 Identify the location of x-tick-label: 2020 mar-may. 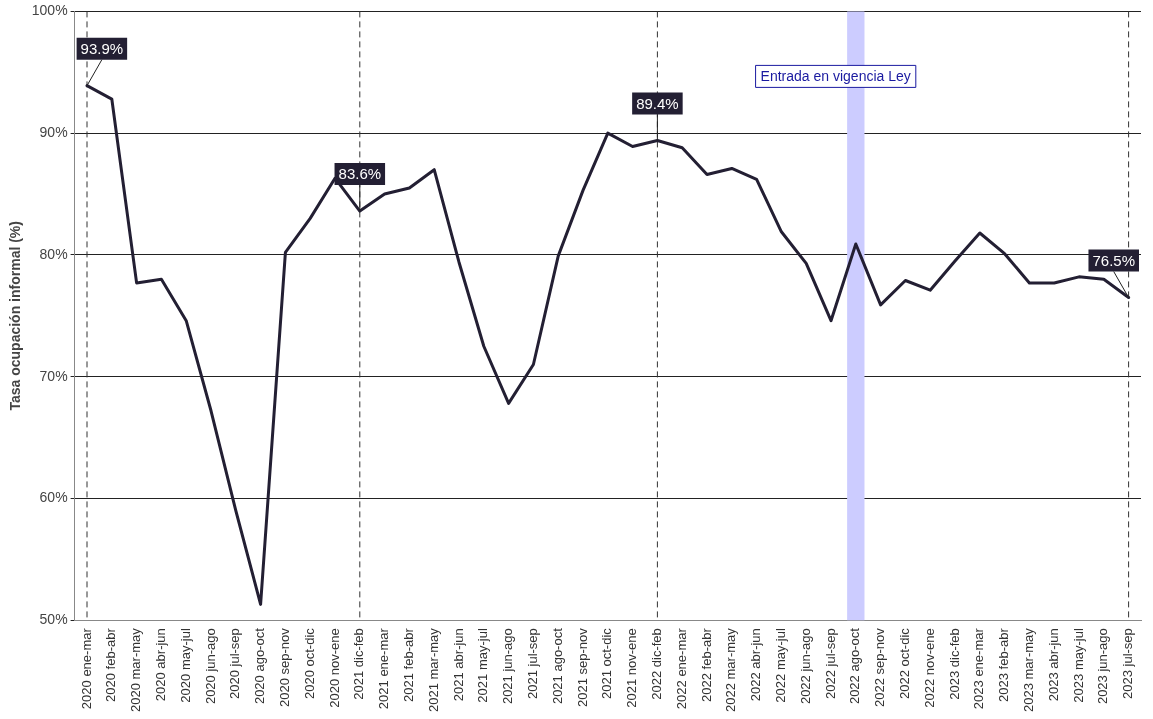
(136, 669).